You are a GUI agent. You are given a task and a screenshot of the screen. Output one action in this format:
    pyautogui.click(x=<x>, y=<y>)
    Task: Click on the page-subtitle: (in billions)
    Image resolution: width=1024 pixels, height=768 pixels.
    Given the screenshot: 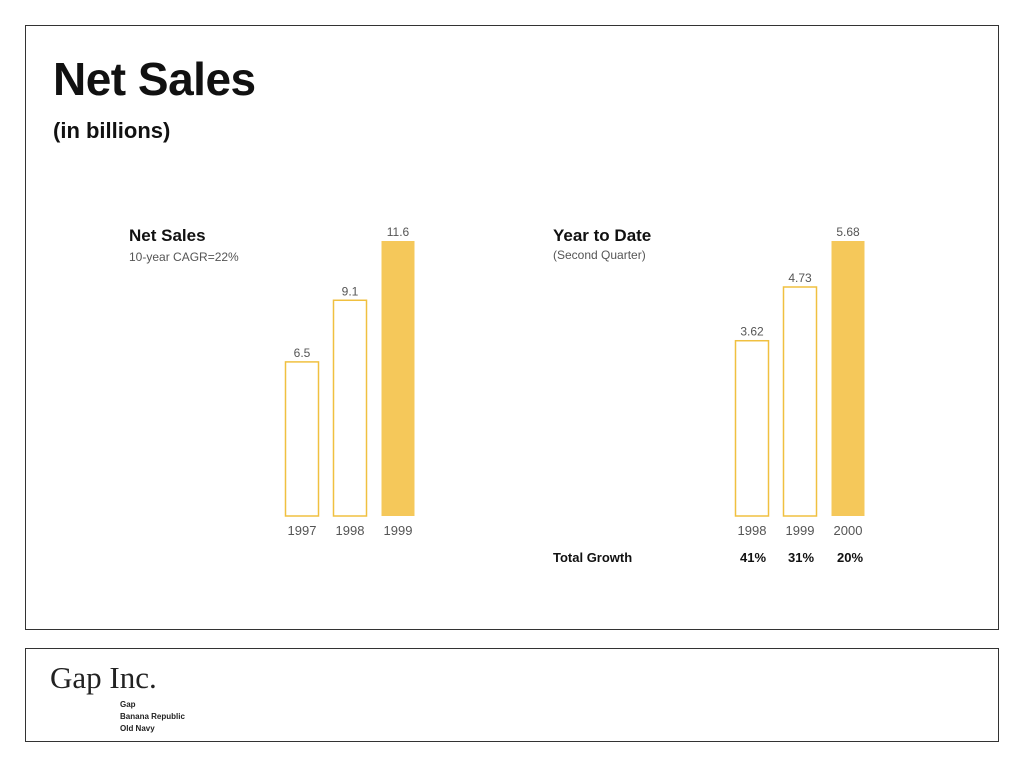 What is the action you would take?
    pyautogui.click(x=112, y=130)
    